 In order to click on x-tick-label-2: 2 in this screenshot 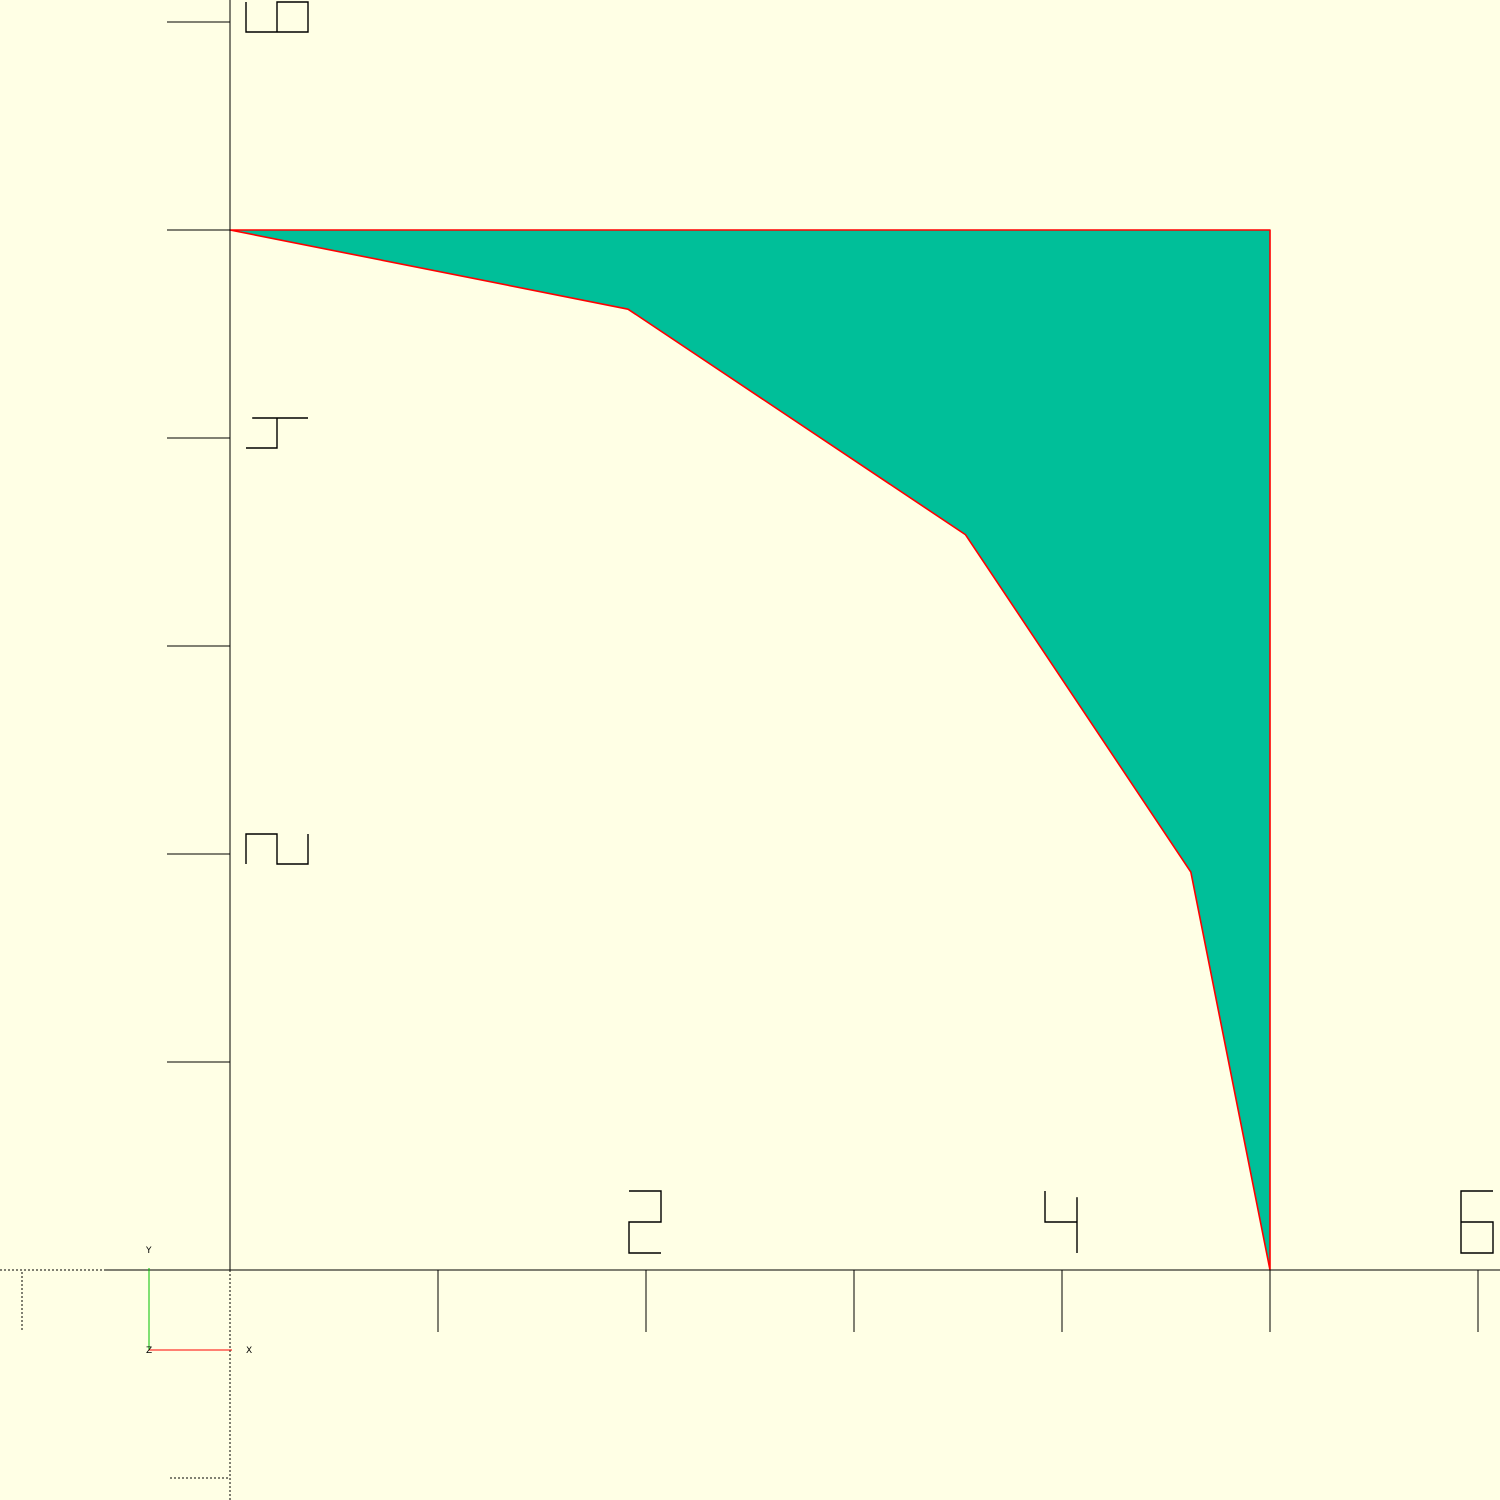, I will do `click(645, 1222)`.